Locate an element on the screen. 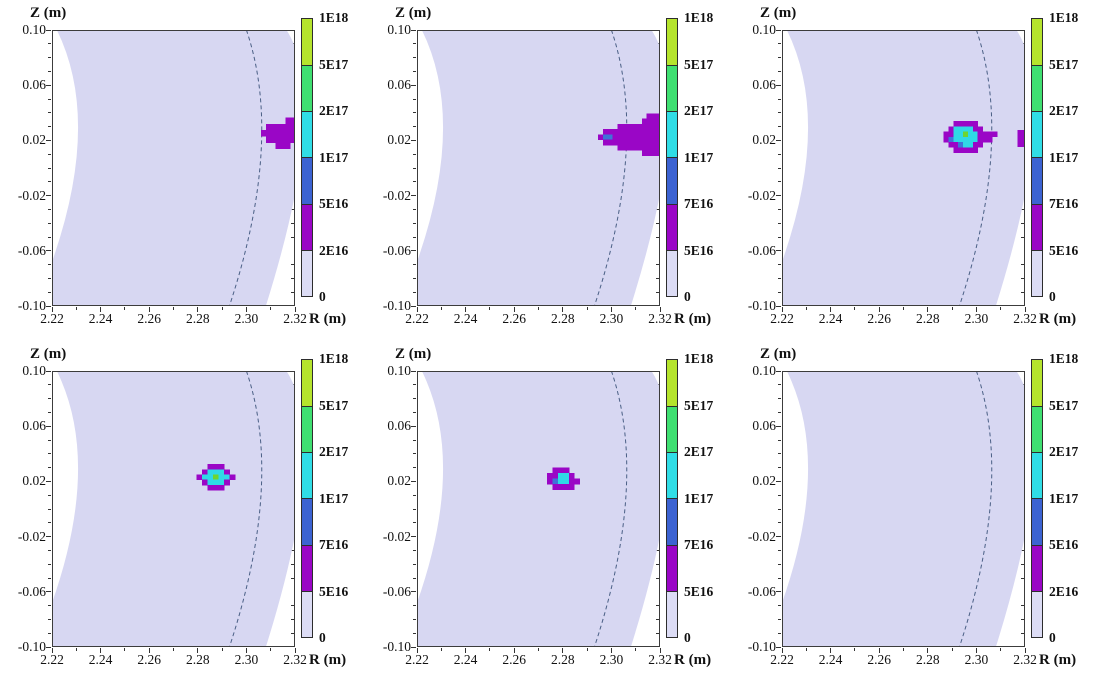 Image resolution: width=1094 pixels, height=683 pixels. x-axis-title: R (m) is located at coordinates (1058, 319).